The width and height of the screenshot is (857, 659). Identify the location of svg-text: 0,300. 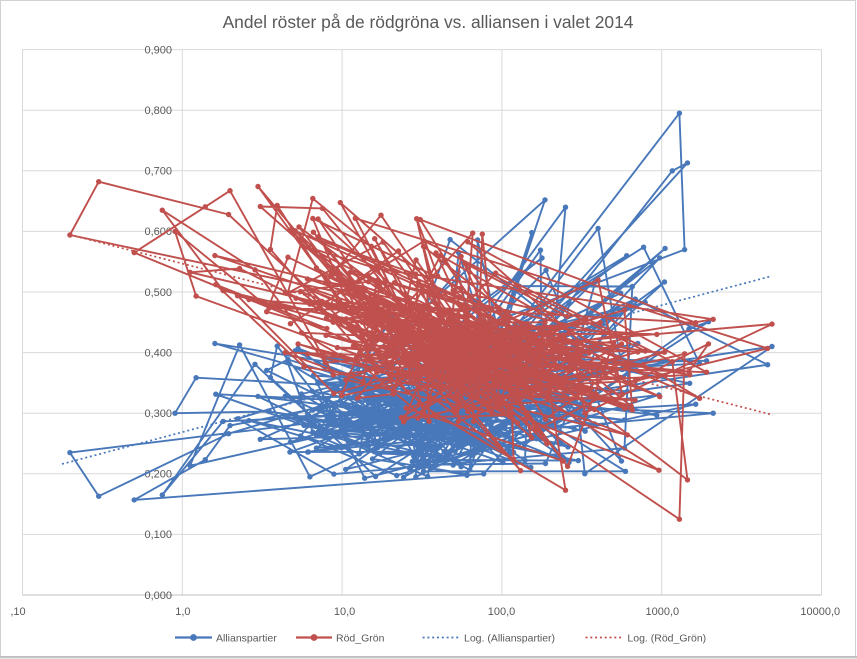
(158, 414).